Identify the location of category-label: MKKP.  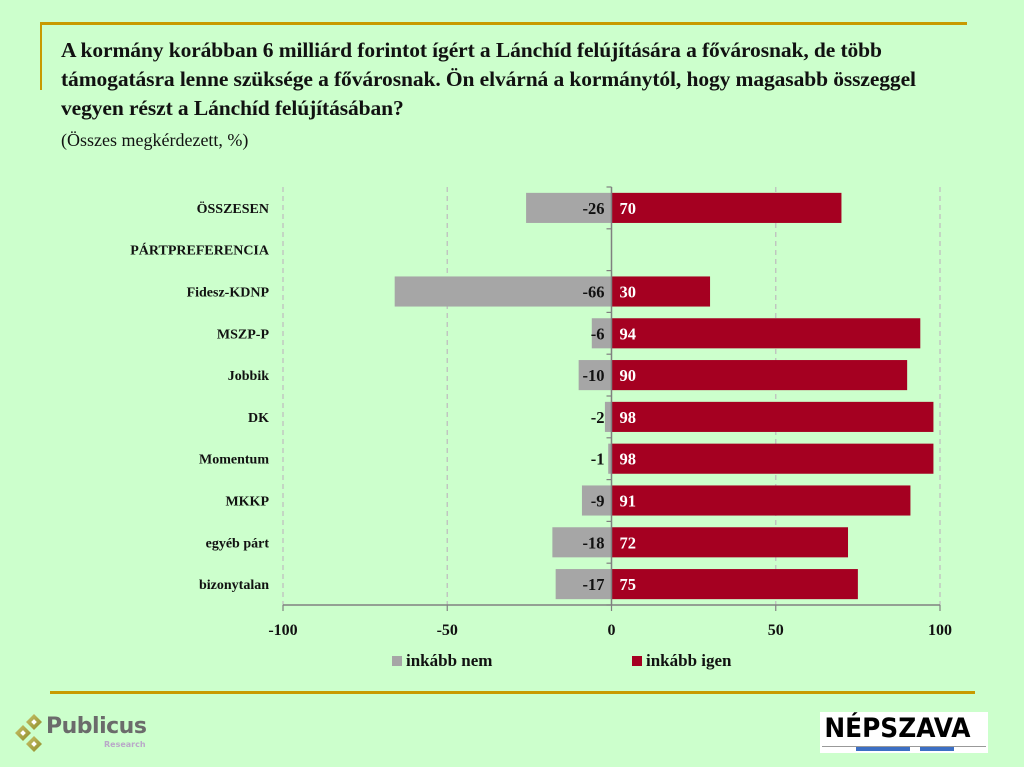
(247, 502).